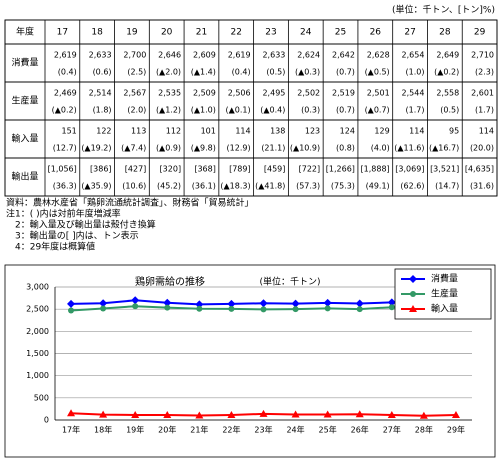  Describe the element at coordinates (454, 131) in the screenshot. I see `cell-value: 95` at that location.